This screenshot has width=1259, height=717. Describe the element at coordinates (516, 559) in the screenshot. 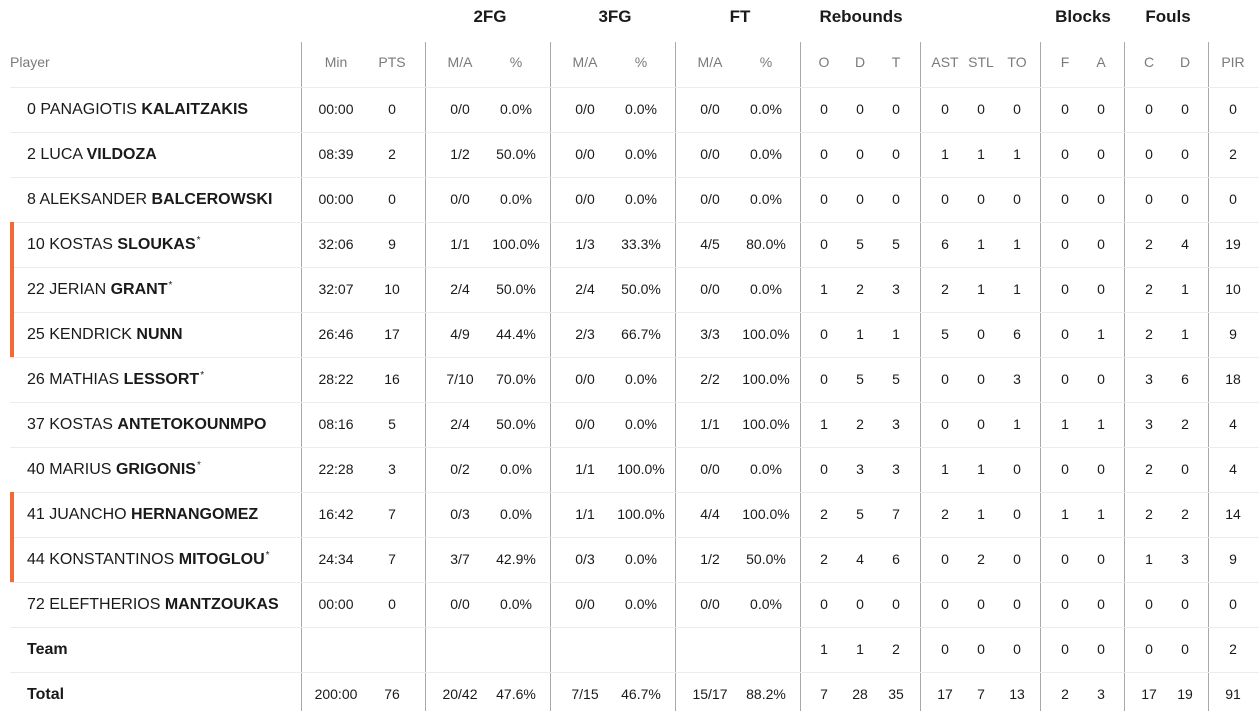

I see `stat-fg2p: 42.9%` at that location.